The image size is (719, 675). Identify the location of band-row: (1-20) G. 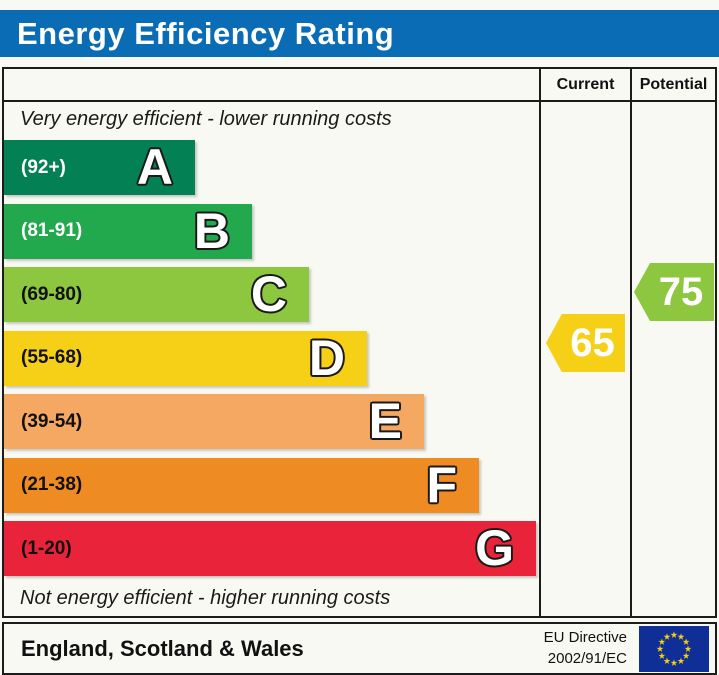
(270, 548).